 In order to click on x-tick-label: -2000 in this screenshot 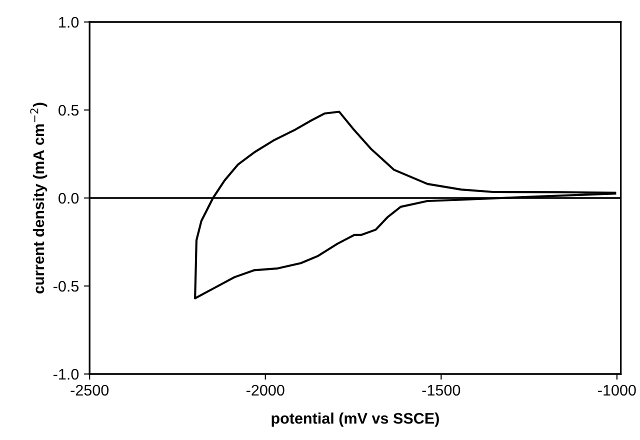, I will do `click(265, 390)`.